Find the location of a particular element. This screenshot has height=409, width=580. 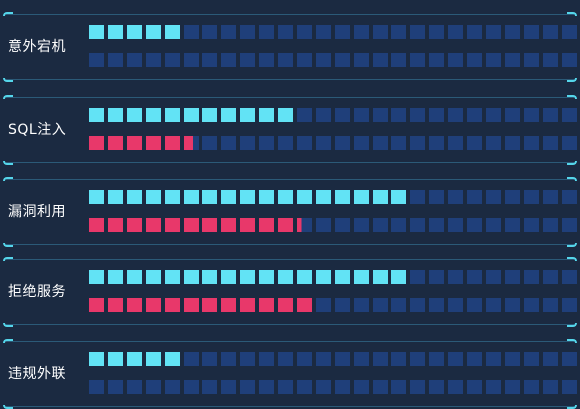

row-label: 违规外联 is located at coordinates (37, 374).